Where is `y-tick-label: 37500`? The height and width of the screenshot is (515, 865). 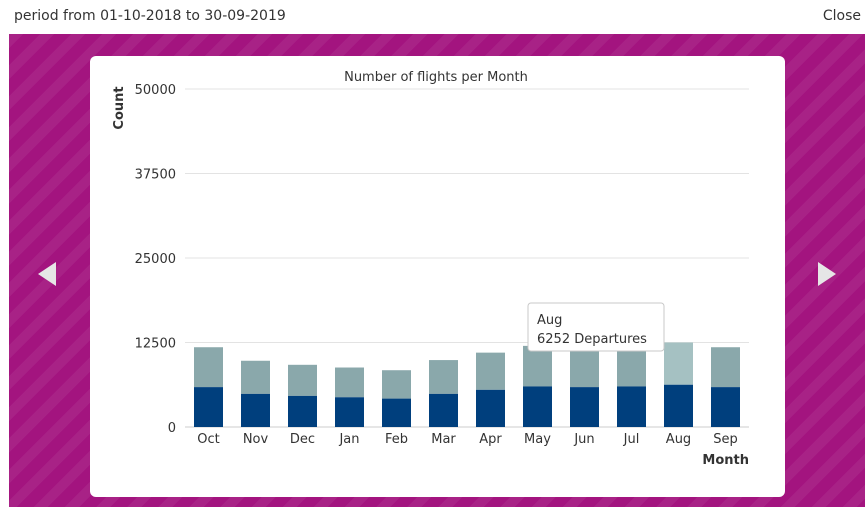 y-tick-label: 37500 is located at coordinates (155, 175).